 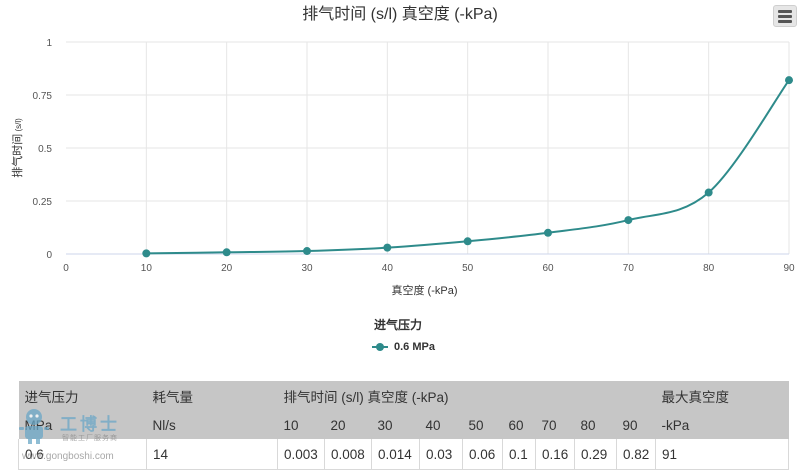 I want to click on subheader-cell: 10, so click(x=301, y=425).